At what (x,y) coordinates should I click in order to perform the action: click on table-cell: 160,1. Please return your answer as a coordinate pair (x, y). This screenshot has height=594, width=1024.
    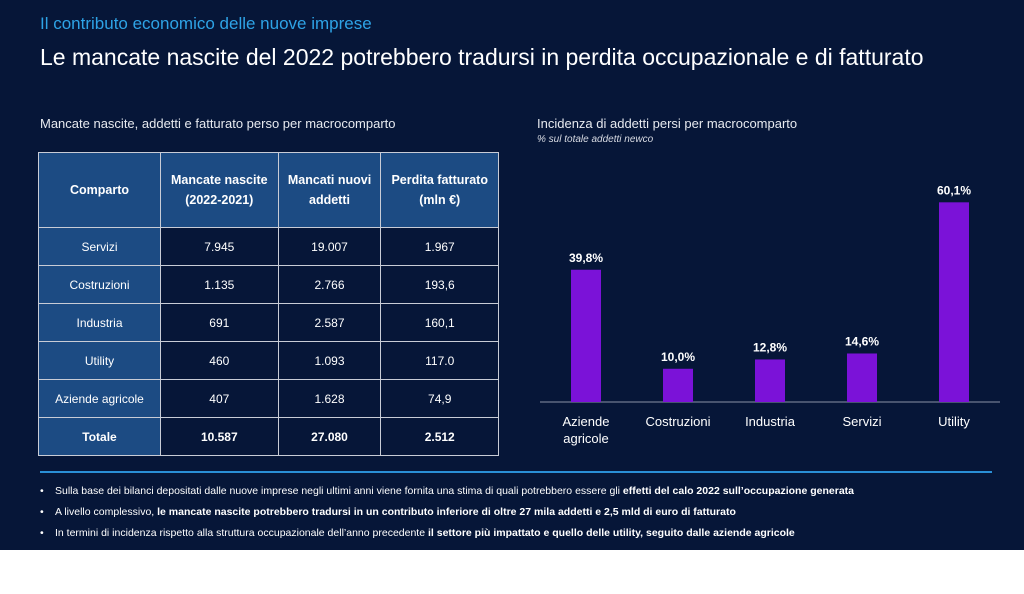
    Looking at the image, I should click on (439, 322).